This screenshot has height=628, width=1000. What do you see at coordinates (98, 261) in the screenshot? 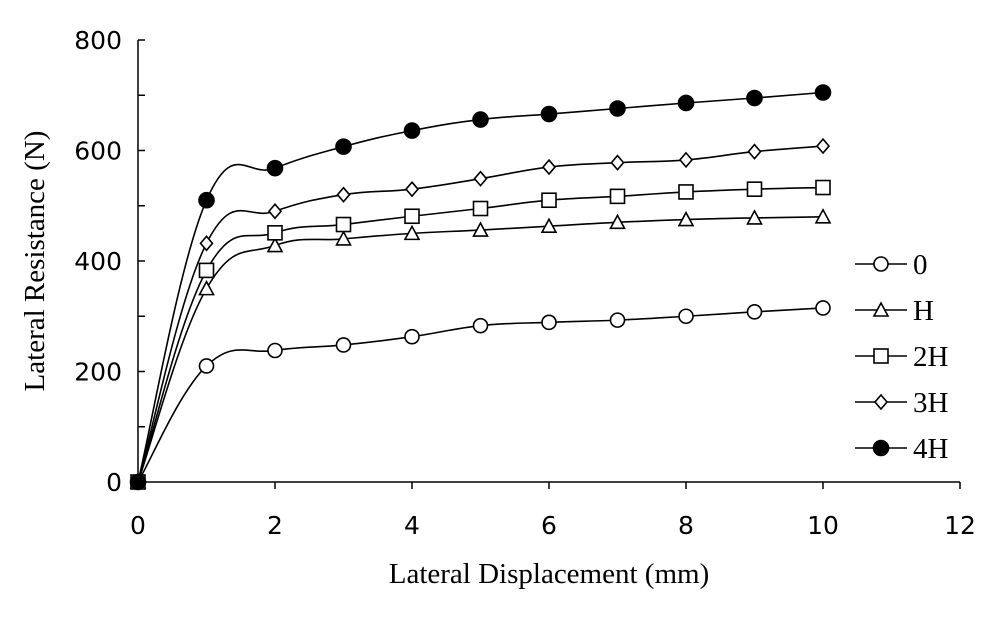
I see `y-tick-label: 400` at bounding box center [98, 261].